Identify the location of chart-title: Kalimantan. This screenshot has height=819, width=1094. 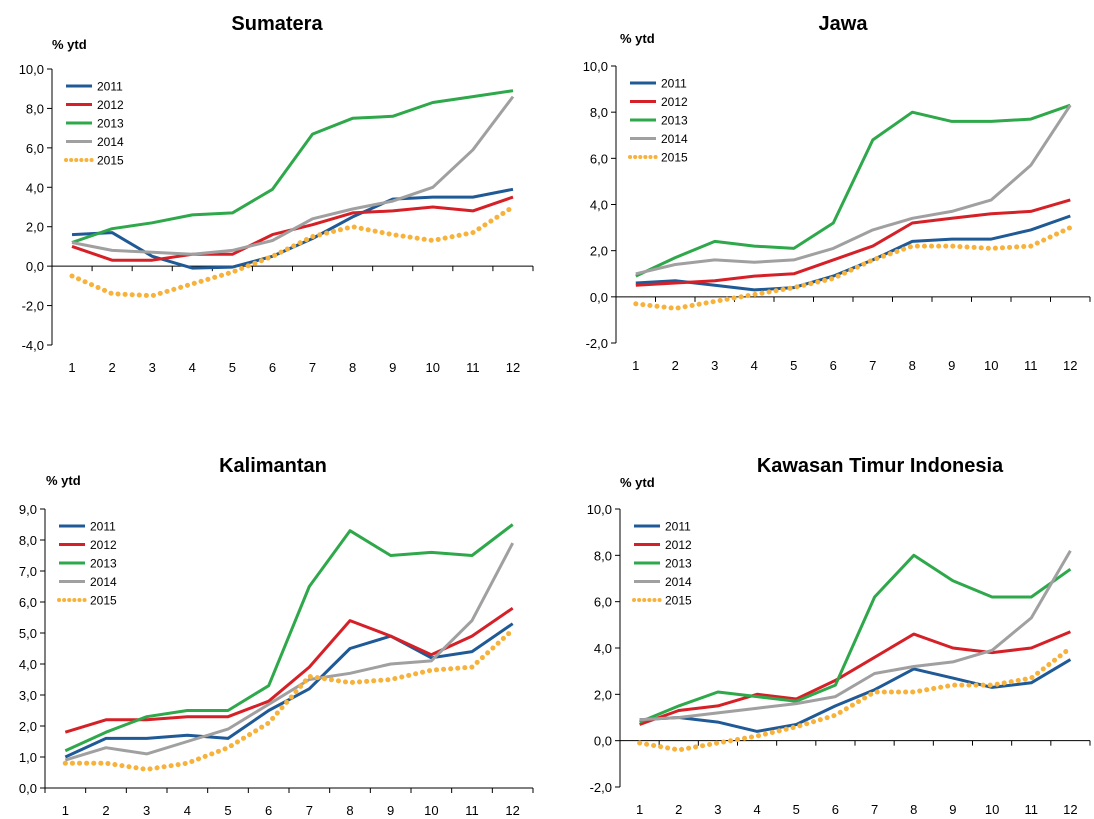
(273, 466).